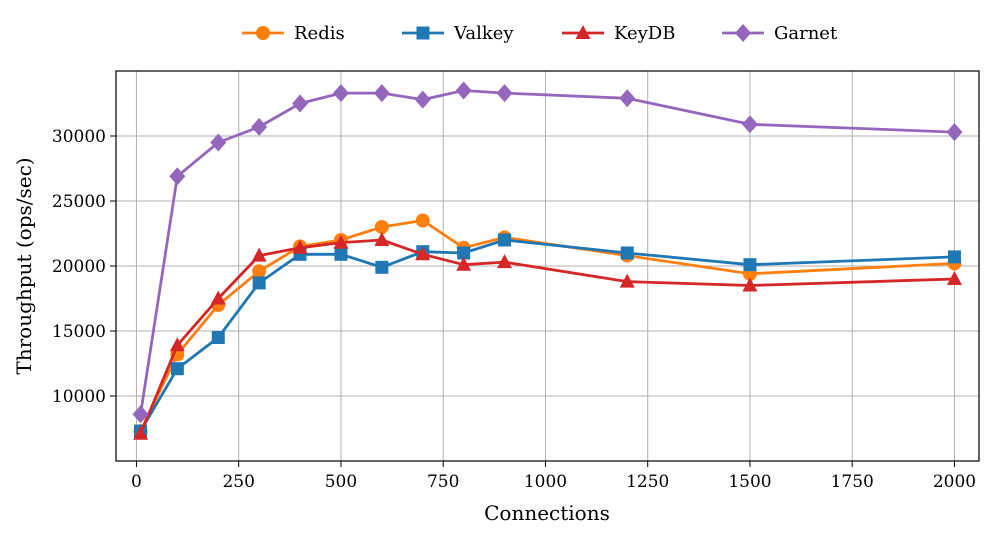 This screenshot has width=996, height=541. What do you see at coordinates (443, 482) in the screenshot?
I see `x-tick-label: 750` at bounding box center [443, 482].